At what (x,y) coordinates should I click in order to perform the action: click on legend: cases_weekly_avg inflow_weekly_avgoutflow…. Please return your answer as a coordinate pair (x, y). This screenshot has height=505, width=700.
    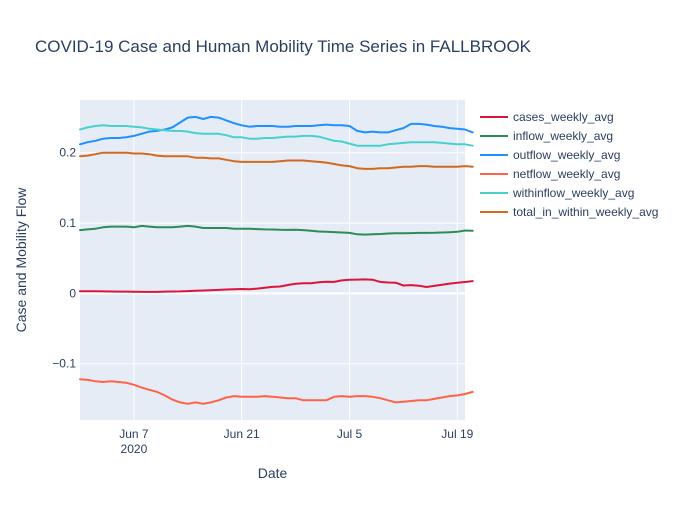
    Looking at the image, I should click on (569, 164).